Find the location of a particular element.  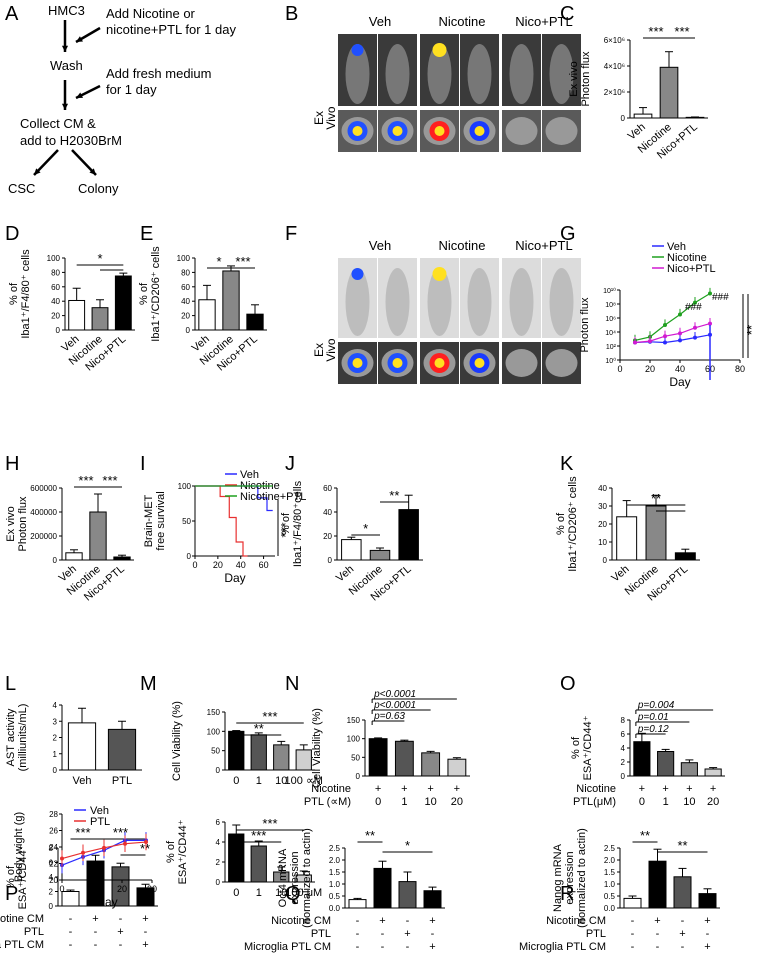

chart-l2-legend-label: Veh is located at coordinates (99, 811).